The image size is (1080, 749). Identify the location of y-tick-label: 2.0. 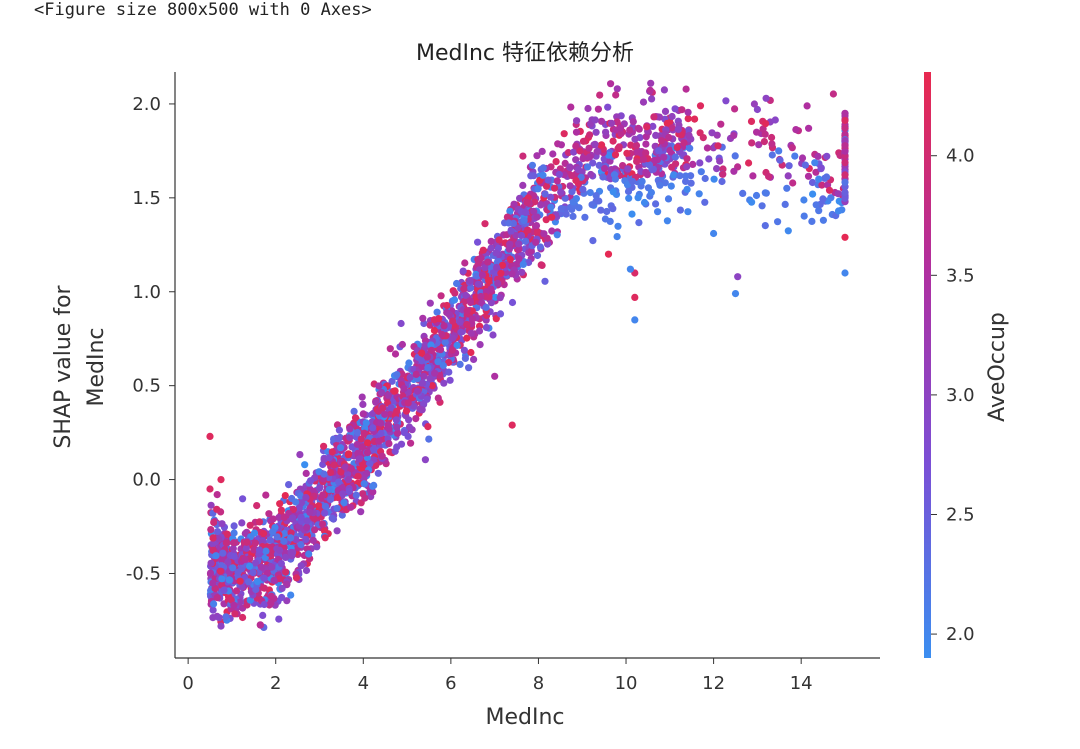
(146, 104).